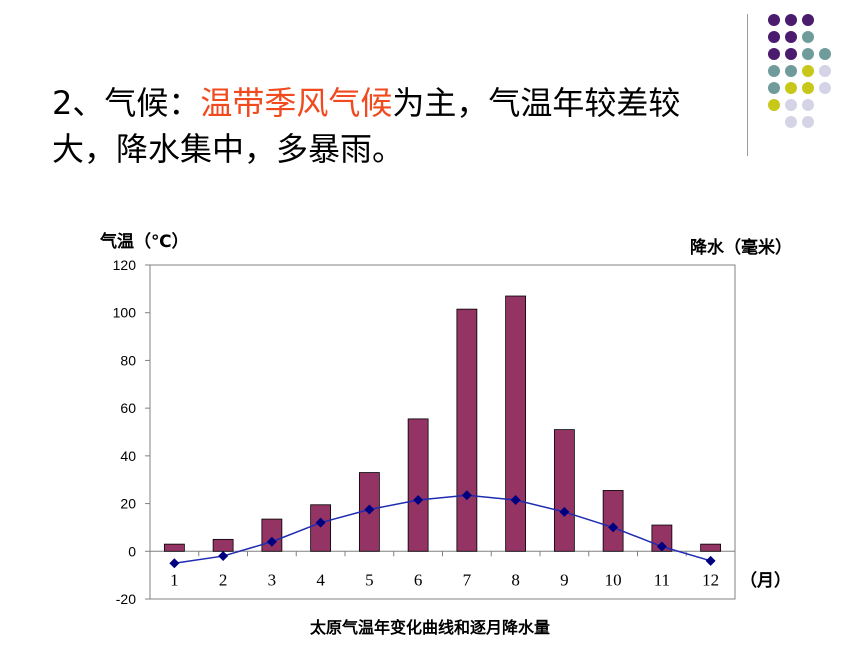 The width and height of the screenshot is (860, 645). Describe the element at coordinates (128, 456) in the screenshot. I see `y-tick-label: 40` at that location.